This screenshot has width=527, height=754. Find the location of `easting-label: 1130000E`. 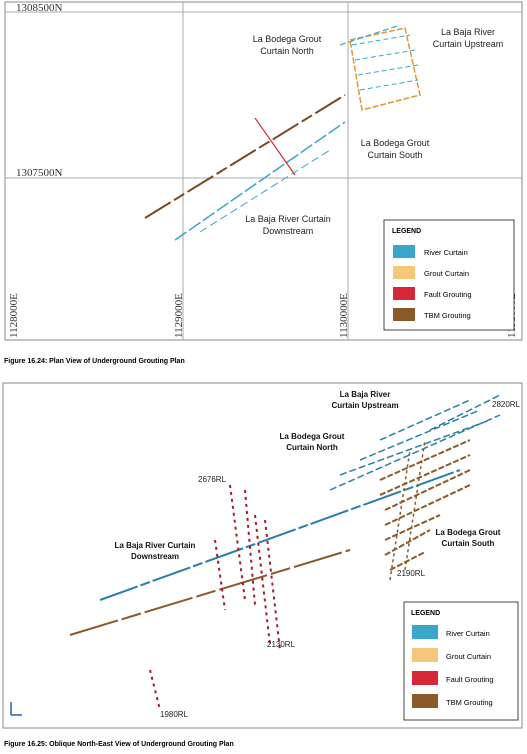

easting-label: 1130000E is located at coordinates (344, 315).